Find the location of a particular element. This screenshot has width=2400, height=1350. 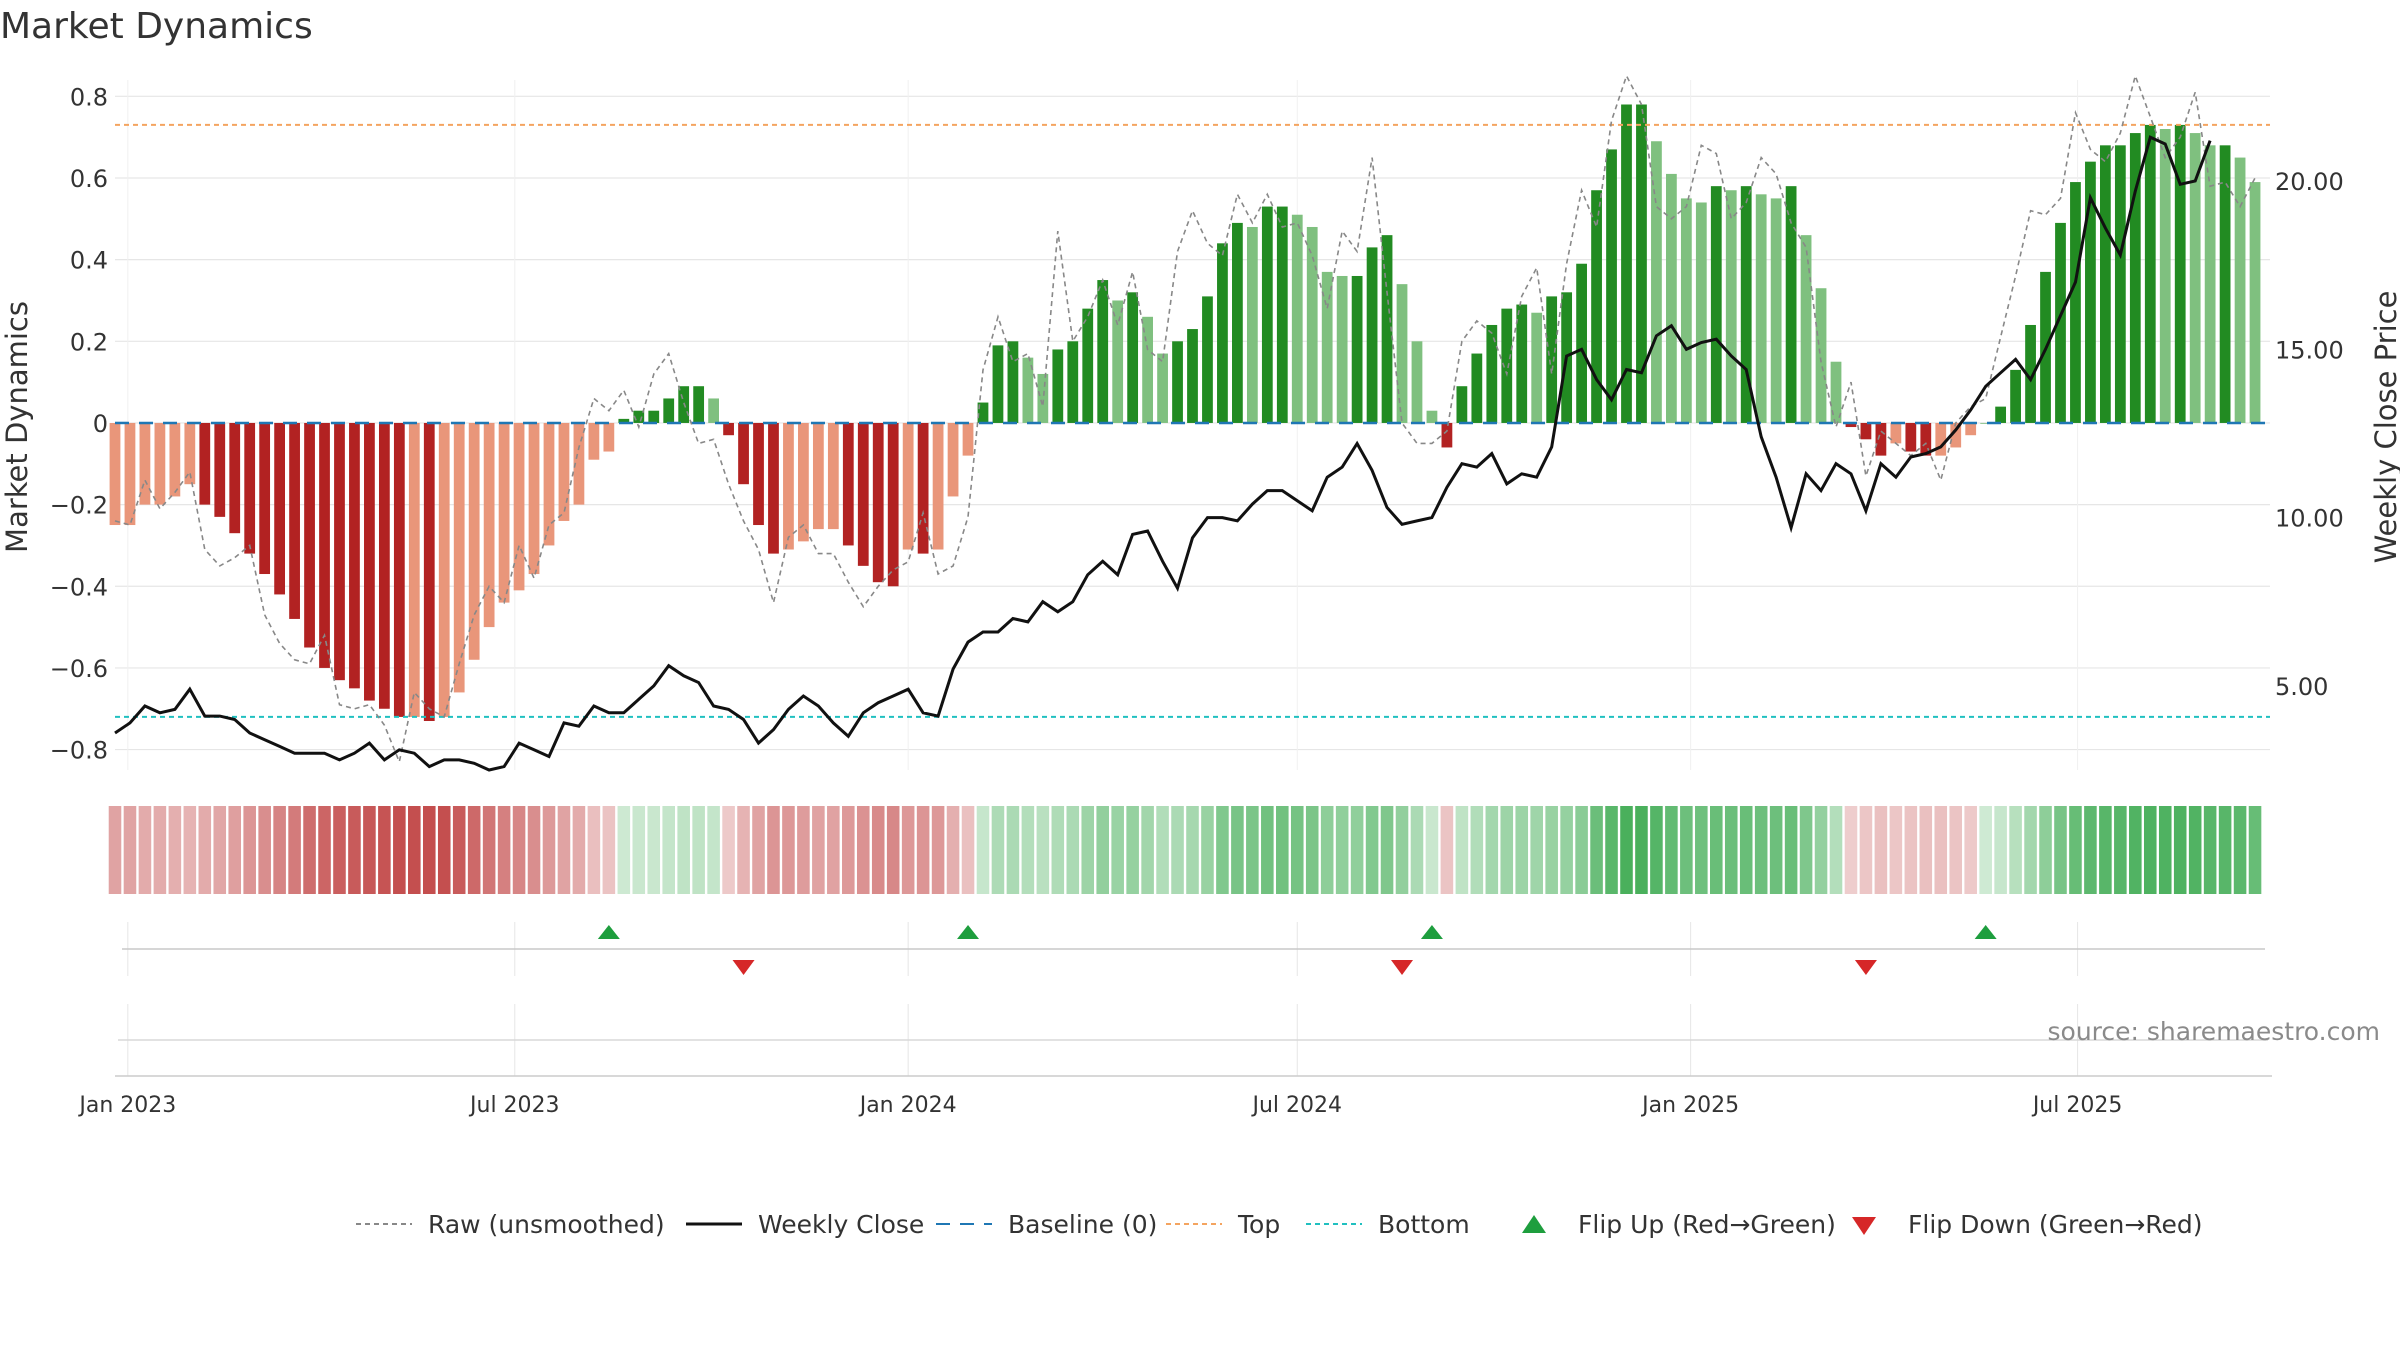

legend-label: Flip Down (Green→Red) is located at coordinates (2055, 1224).